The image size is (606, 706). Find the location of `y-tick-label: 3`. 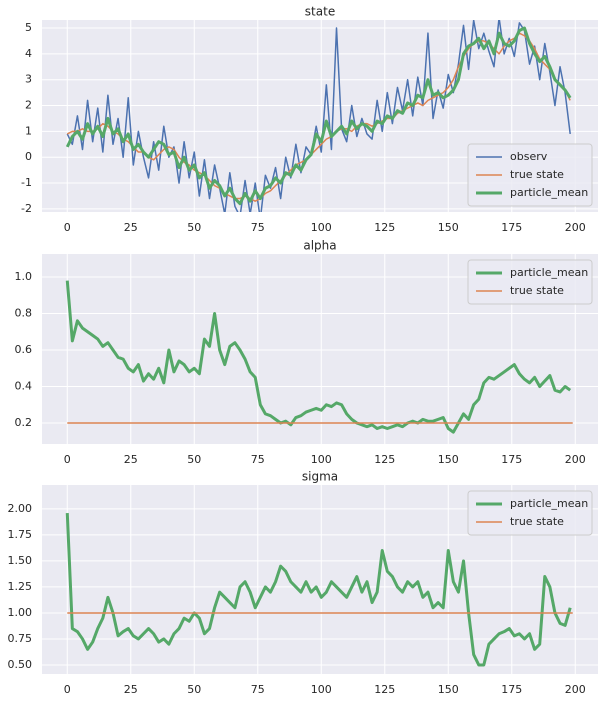

y-tick-label: 3 is located at coordinates (28, 79).